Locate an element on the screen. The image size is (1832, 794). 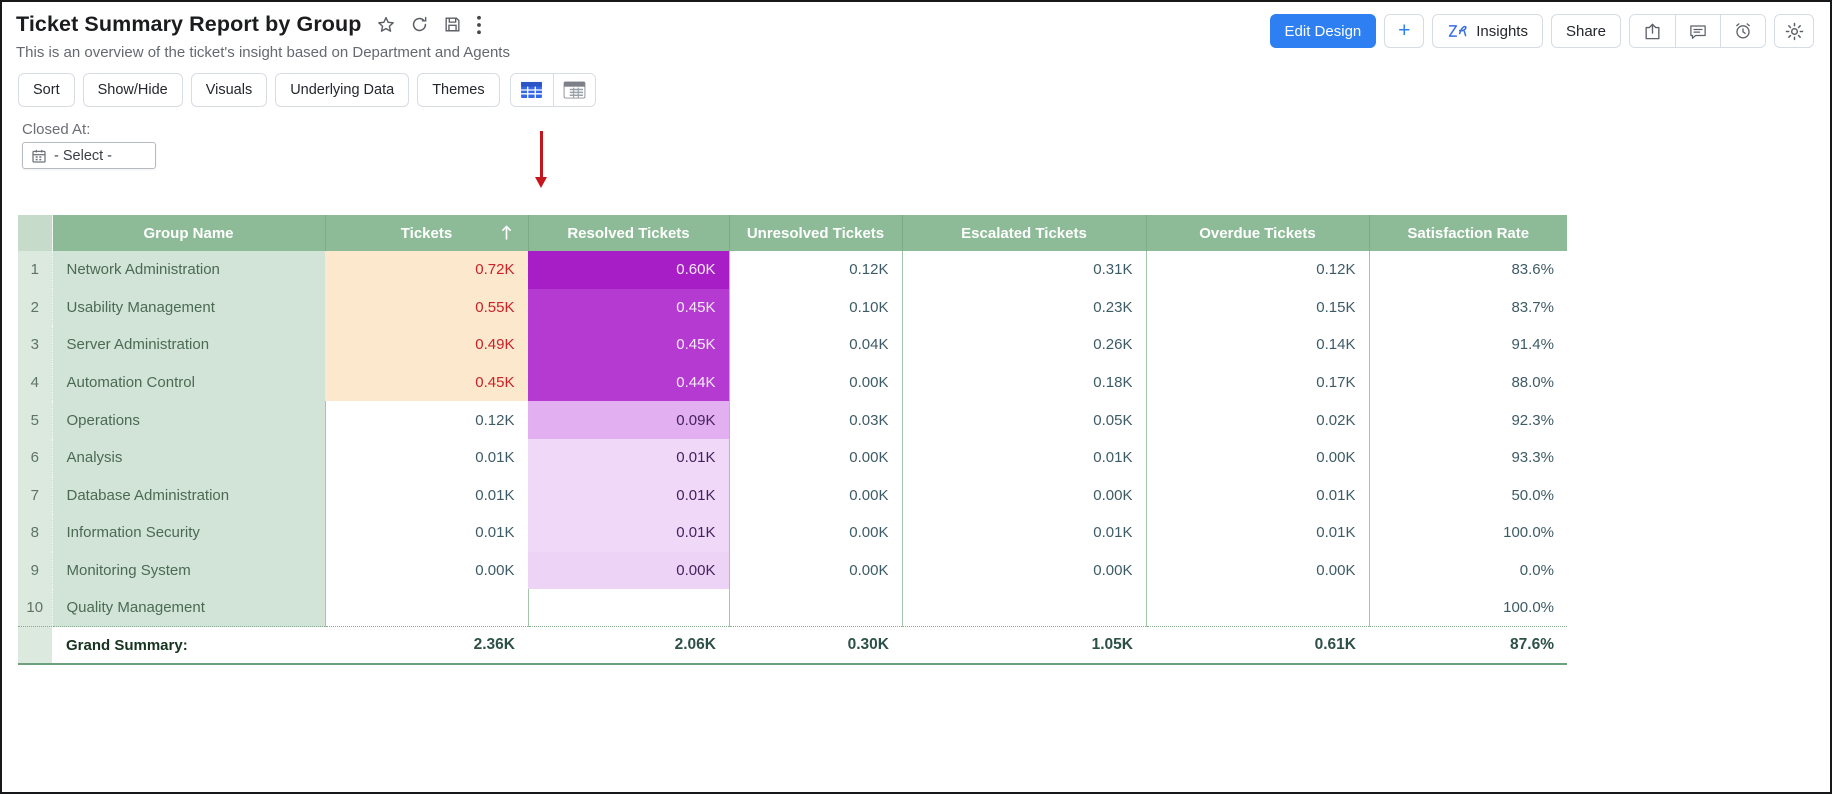
cell-satisfaction: 83.6% is located at coordinates (1467, 270).